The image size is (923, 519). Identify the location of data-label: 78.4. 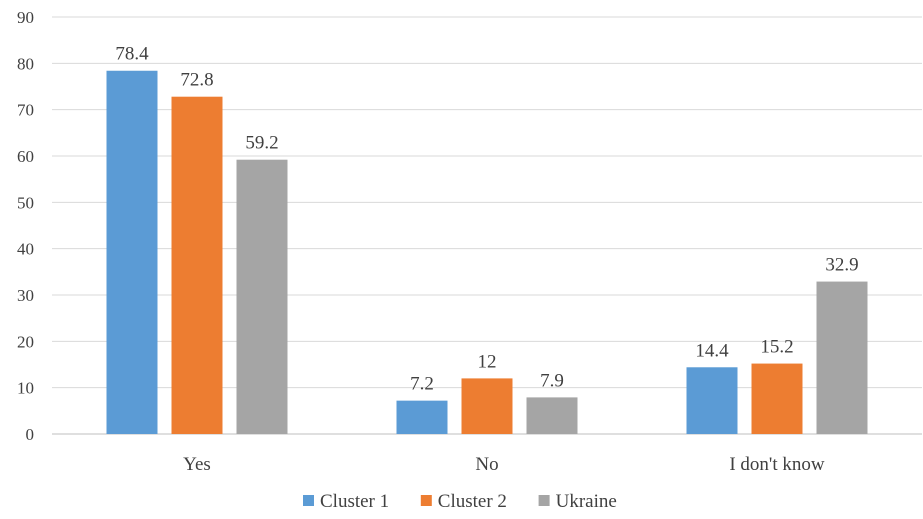
(132, 54).